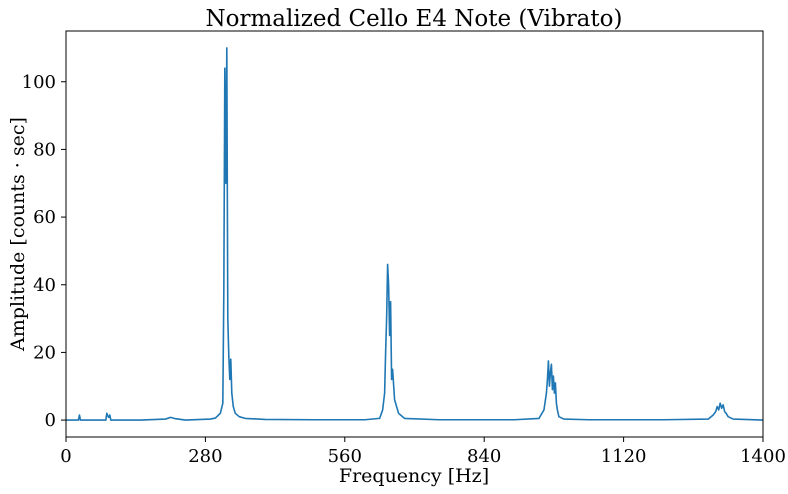 This screenshot has height=494, width=788. Describe the element at coordinates (763, 456) in the screenshot. I see `x-tick-label: 1400` at that location.